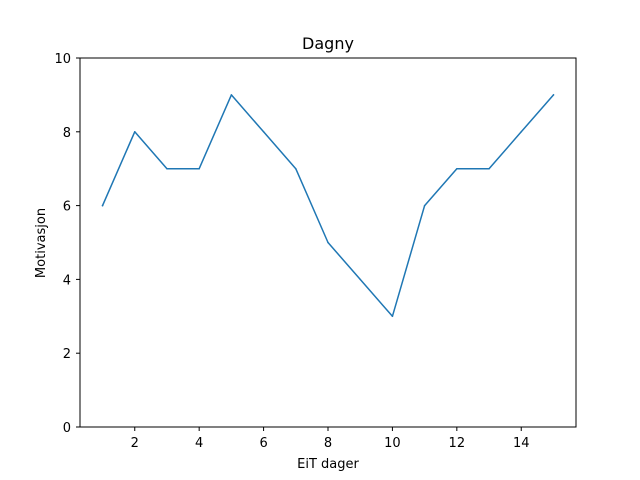 The image size is (640, 480). What do you see at coordinates (67, 207) in the screenshot?
I see `y-tick-label: 6` at bounding box center [67, 207].